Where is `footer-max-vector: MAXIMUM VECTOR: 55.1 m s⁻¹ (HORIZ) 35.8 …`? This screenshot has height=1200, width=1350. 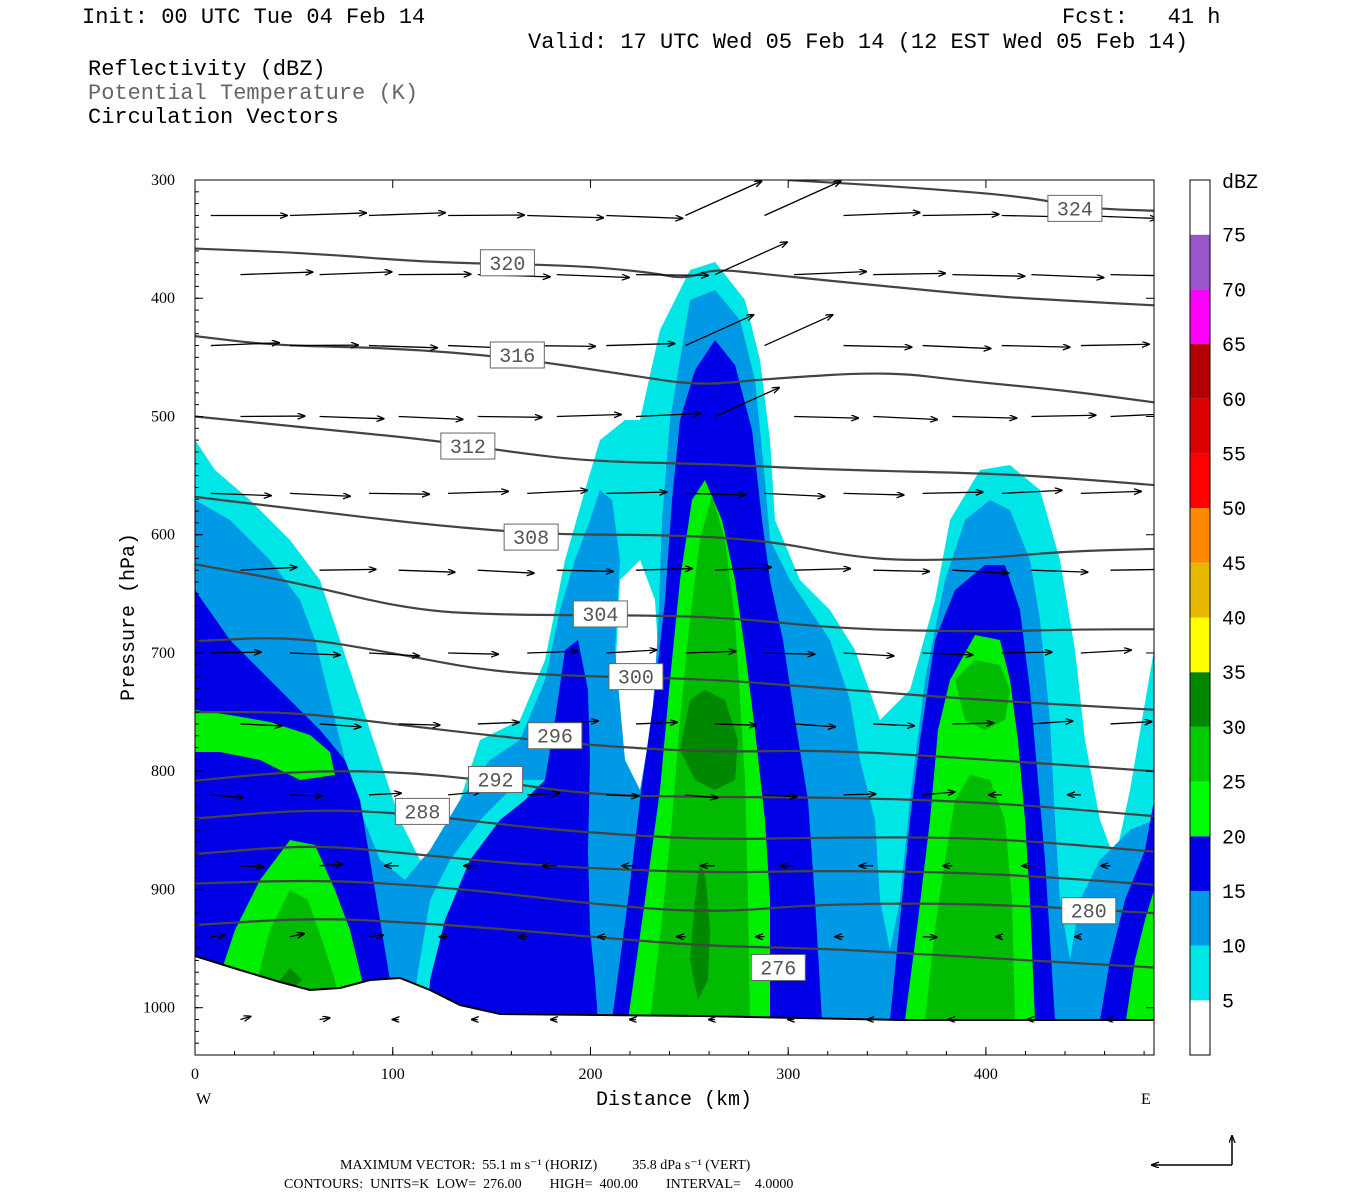 footer-max-vector: MAXIMUM VECTOR: 55.1 m s⁻¹ (HORIZ) 35.8 … is located at coordinates (545, 1165).